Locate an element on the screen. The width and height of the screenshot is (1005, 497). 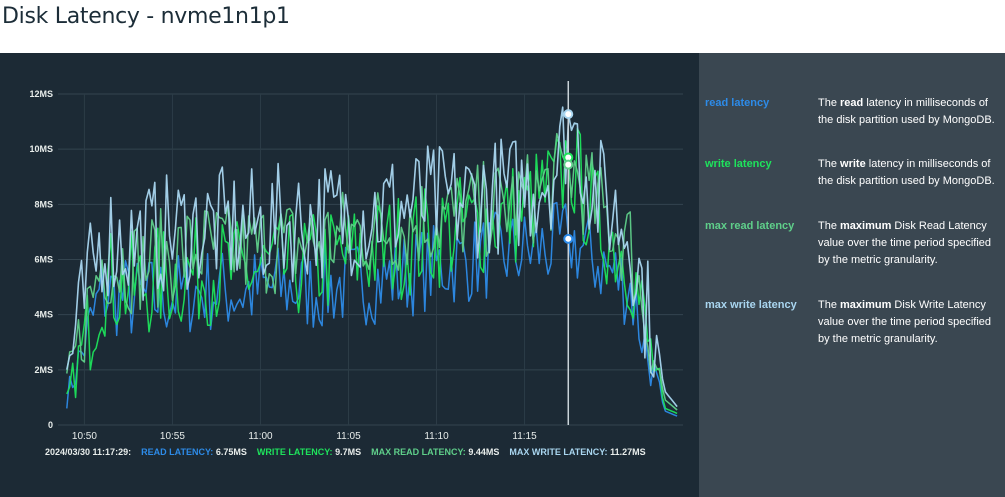
page-title: Disk Latency - nvme1n1p1 is located at coordinates (146, 16).